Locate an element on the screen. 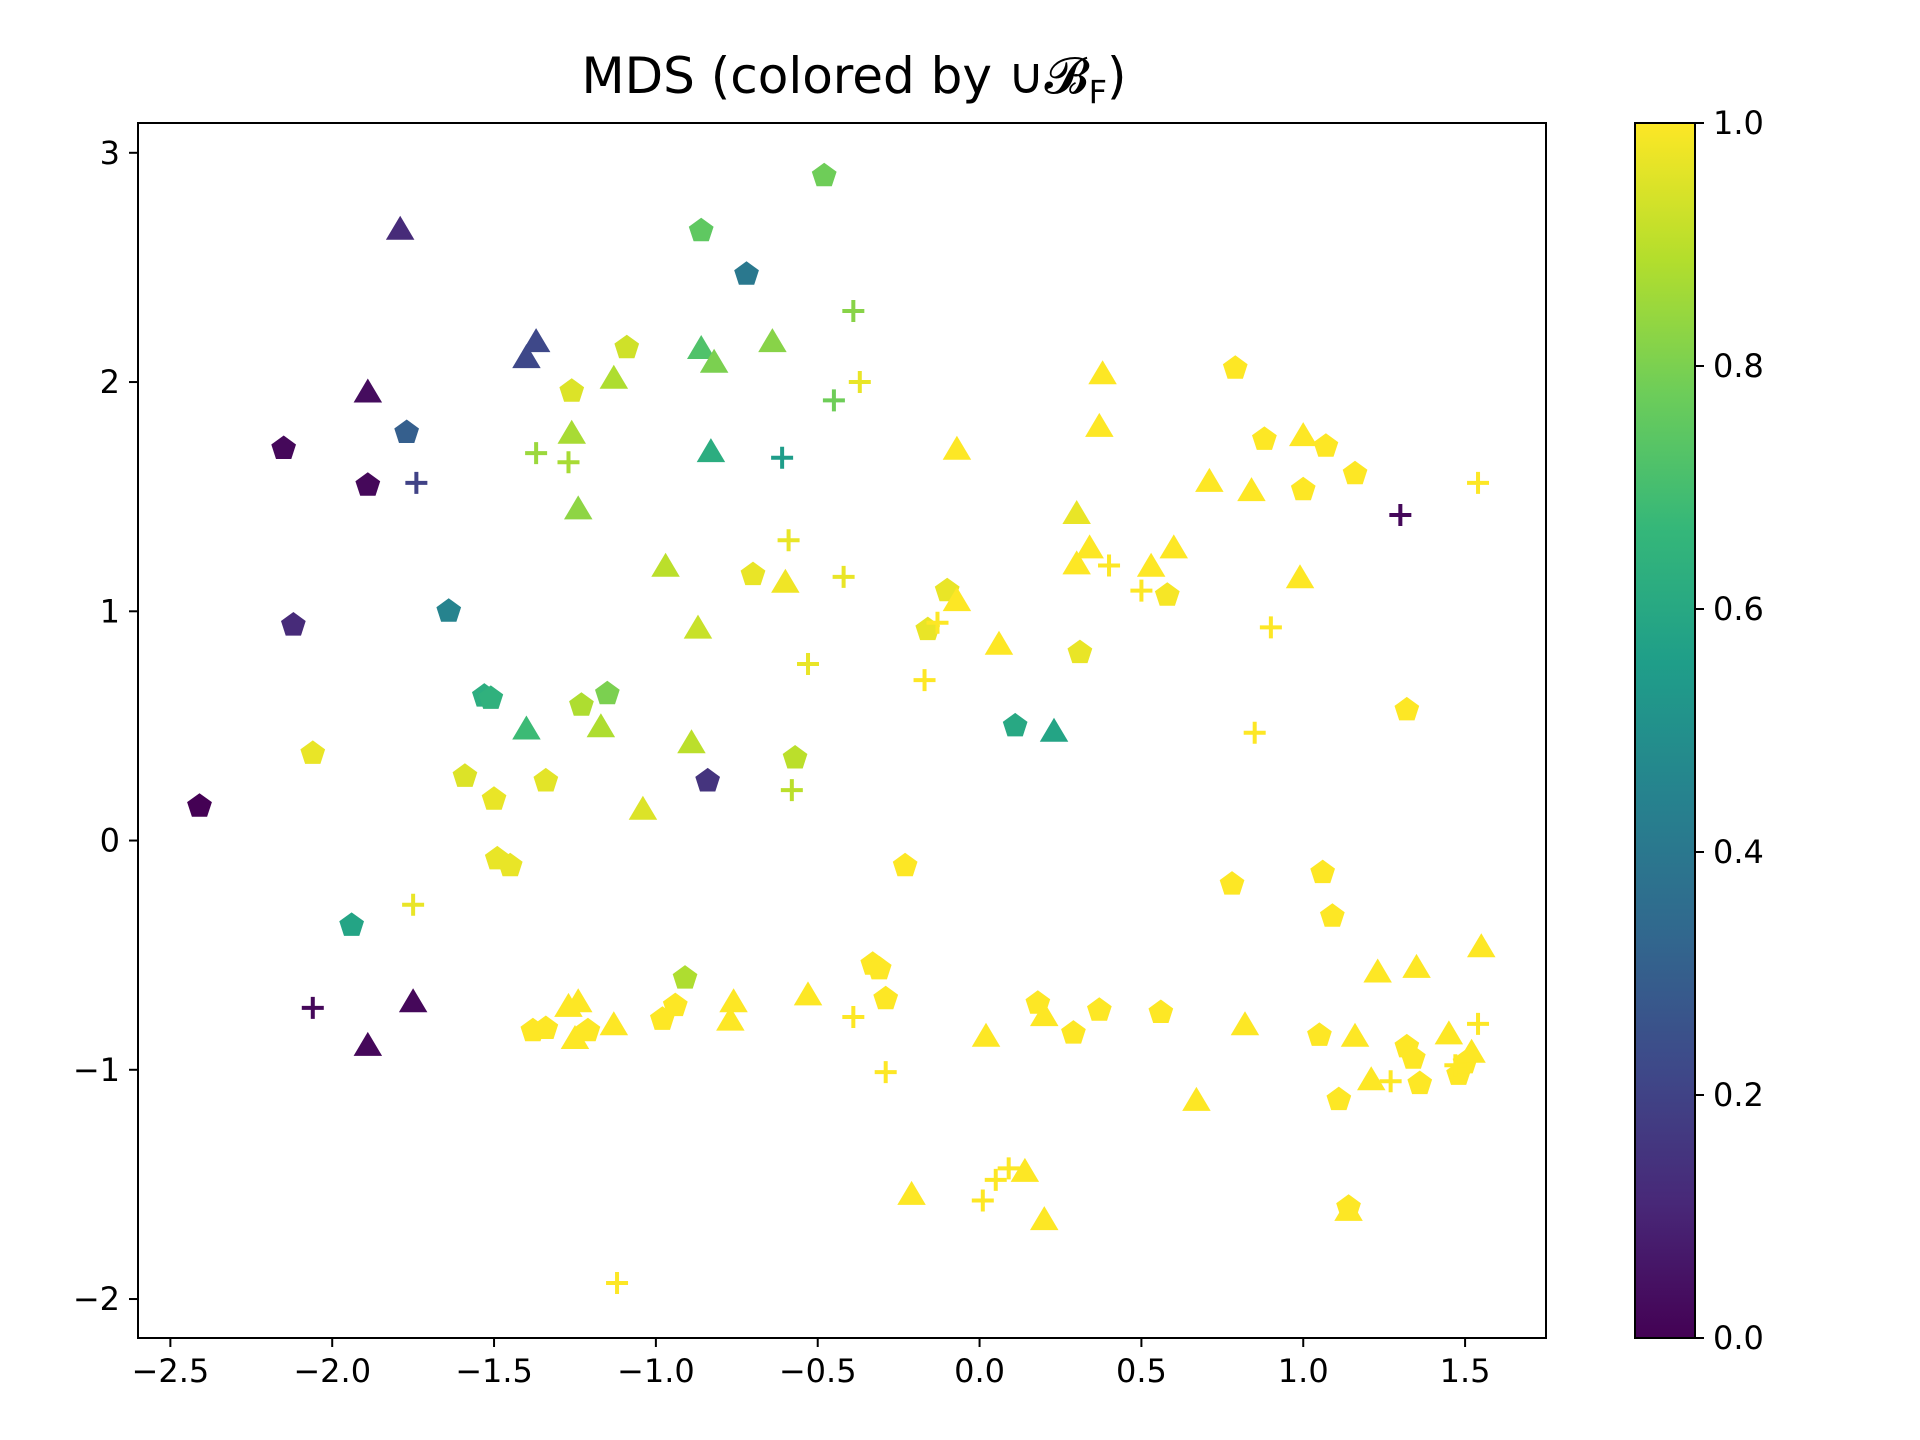 The width and height of the screenshot is (1920, 1440). colorbar-tick-label: 0.8 is located at coordinates (1738, 366).